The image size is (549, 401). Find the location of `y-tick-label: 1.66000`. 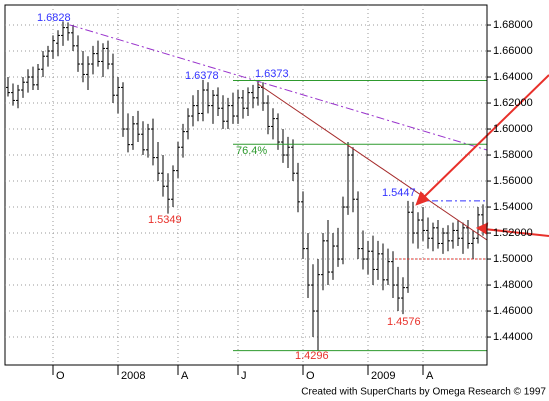

y-tick-label: 1.66000 is located at coordinates (513, 51).